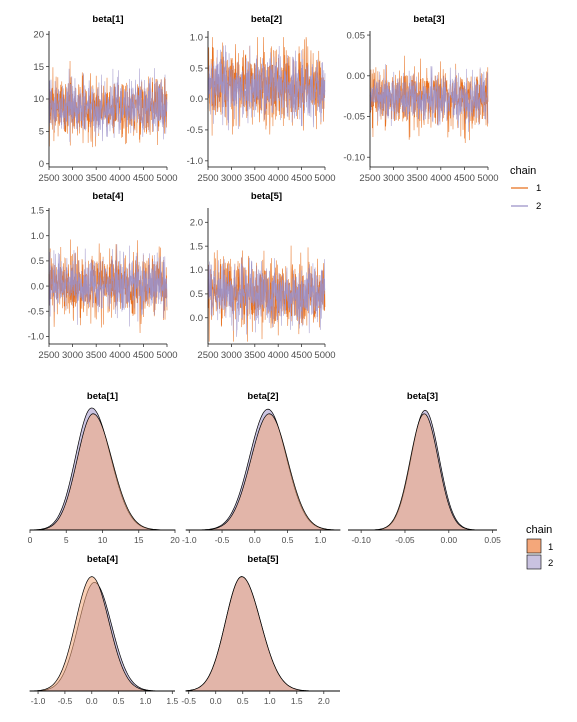  Describe the element at coordinates (523, 171) in the screenshot. I see `legend-title: chain` at that location.